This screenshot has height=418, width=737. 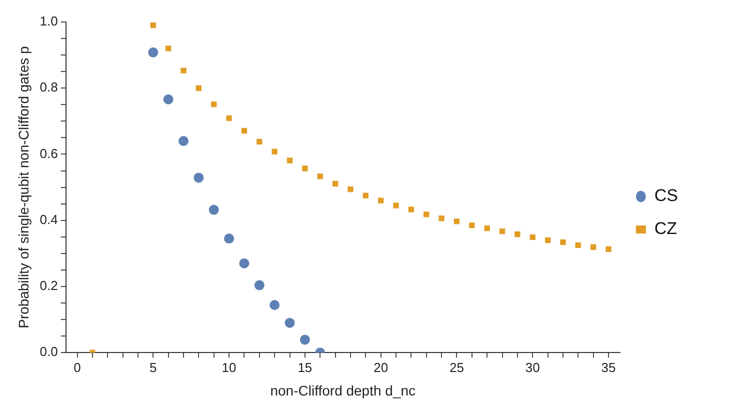 I want to click on y-tick-label: 0.8, so click(x=49, y=87).